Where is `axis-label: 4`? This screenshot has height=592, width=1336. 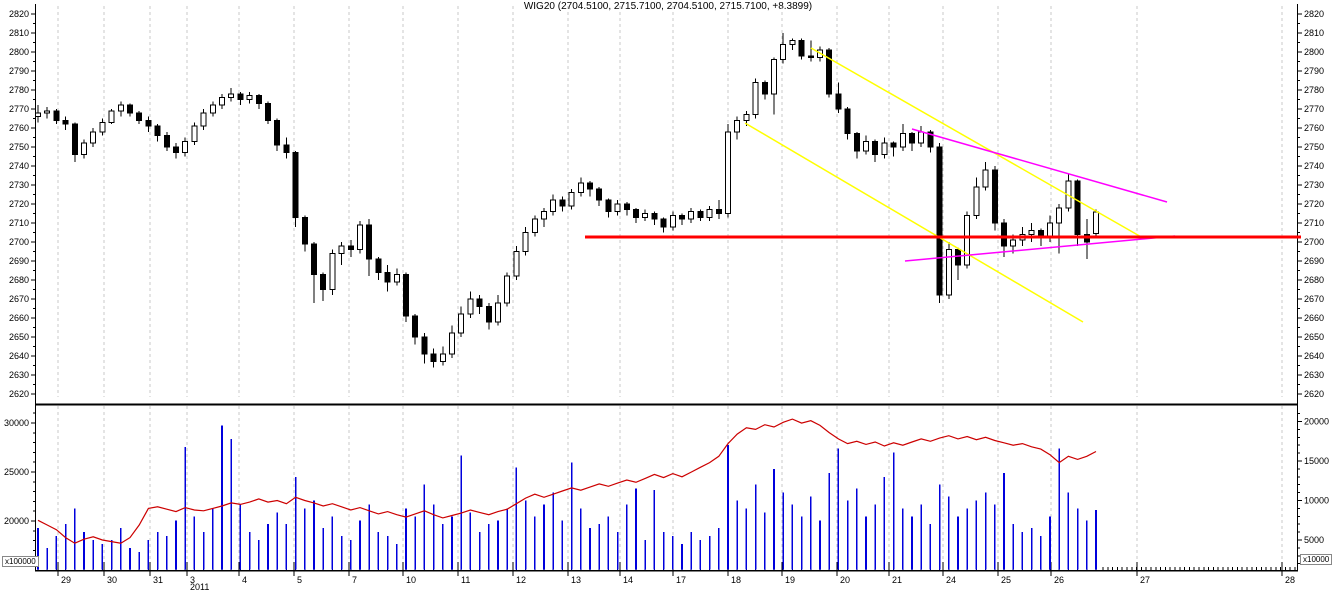
axis-label: 4 is located at coordinates (244, 580).